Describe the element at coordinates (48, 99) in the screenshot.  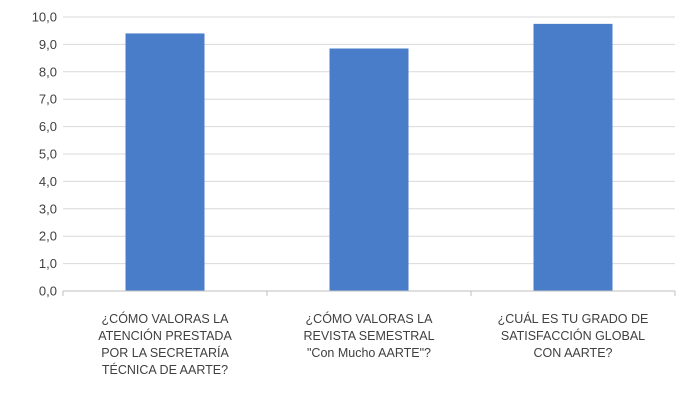
I see `y-tick-label: 7,0` at that location.